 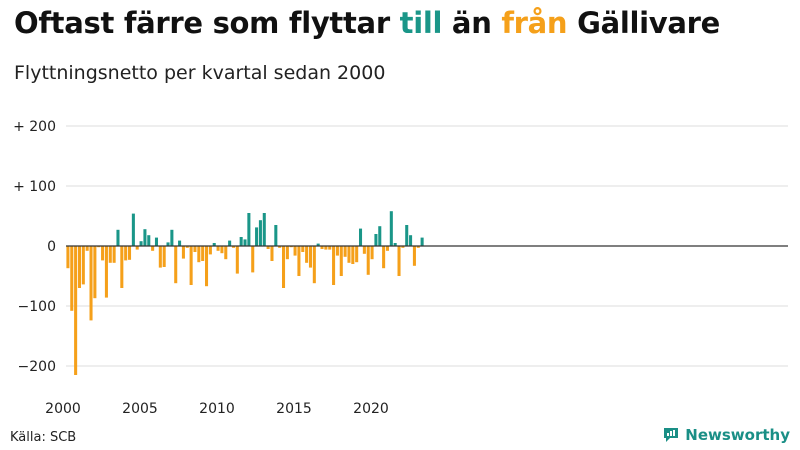 What do you see at coordinates (421, 23) in the screenshot?
I see `title-word-till: till` at bounding box center [421, 23].